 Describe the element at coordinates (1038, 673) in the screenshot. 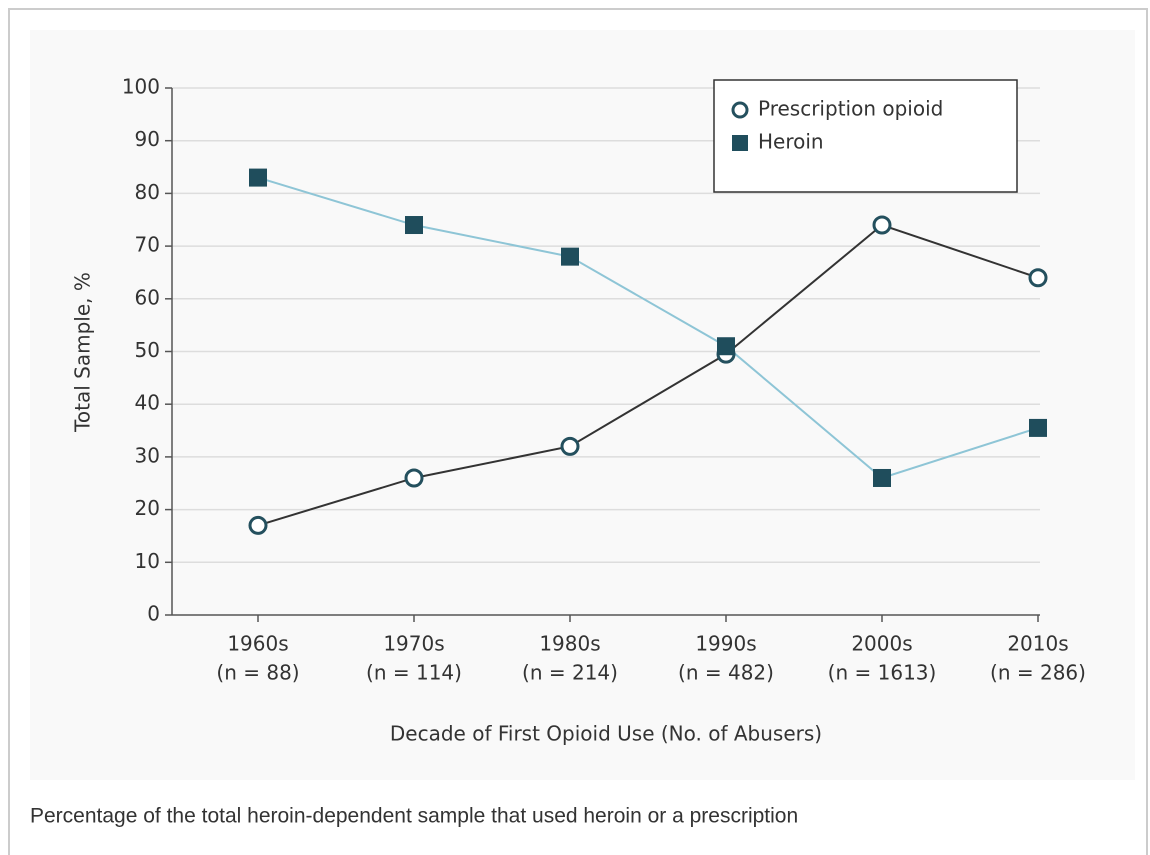

I see `x-tick-sublabel: (n = 286)` at that location.